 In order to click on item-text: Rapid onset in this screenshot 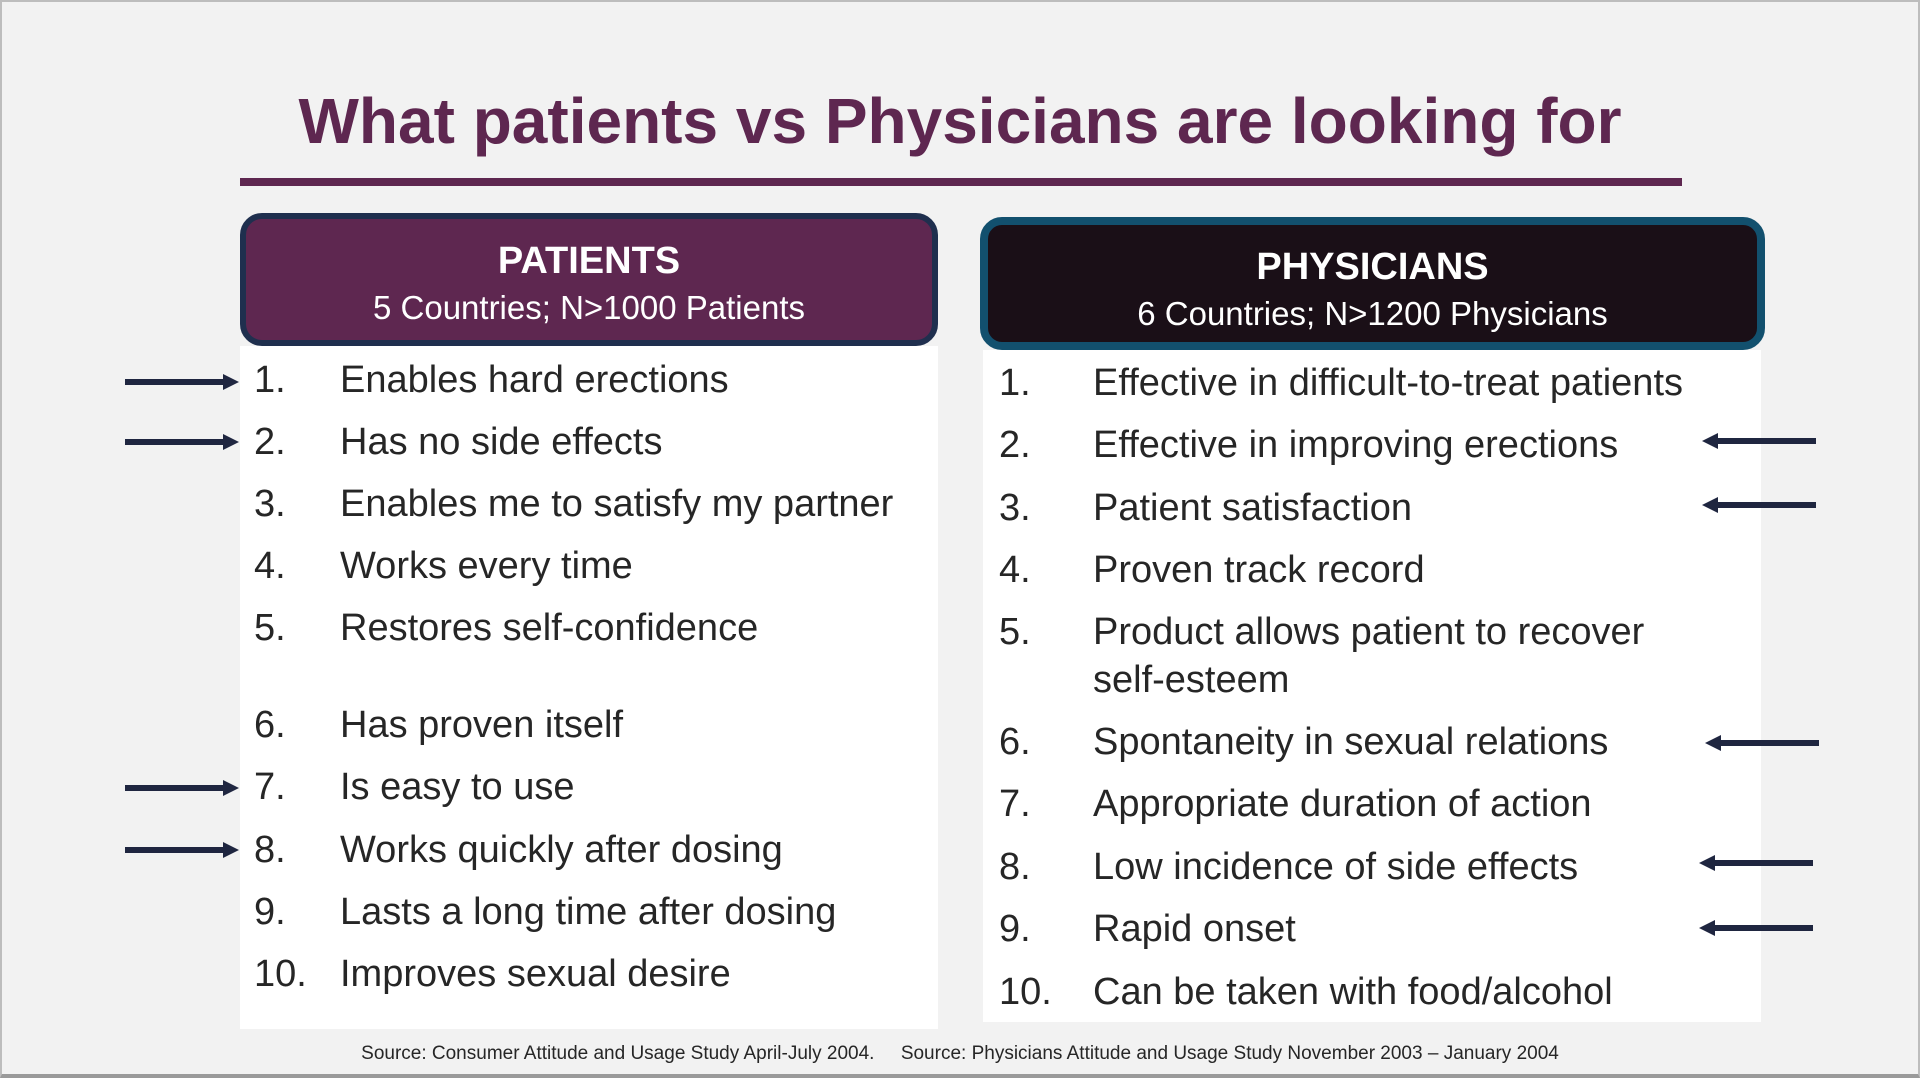, I will do `click(1194, 929)`.